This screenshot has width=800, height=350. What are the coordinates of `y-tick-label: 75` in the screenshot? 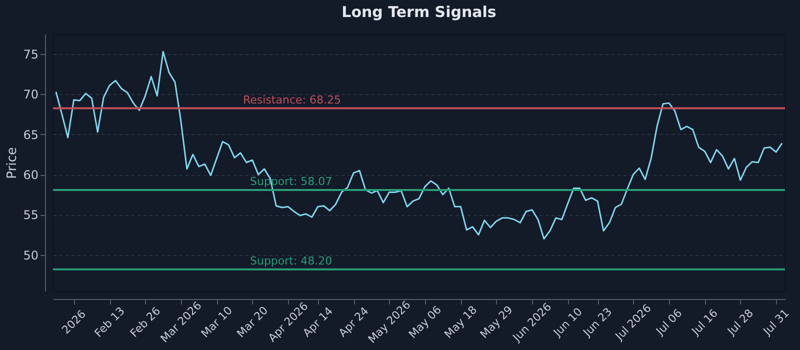 It's located at (30, 55).